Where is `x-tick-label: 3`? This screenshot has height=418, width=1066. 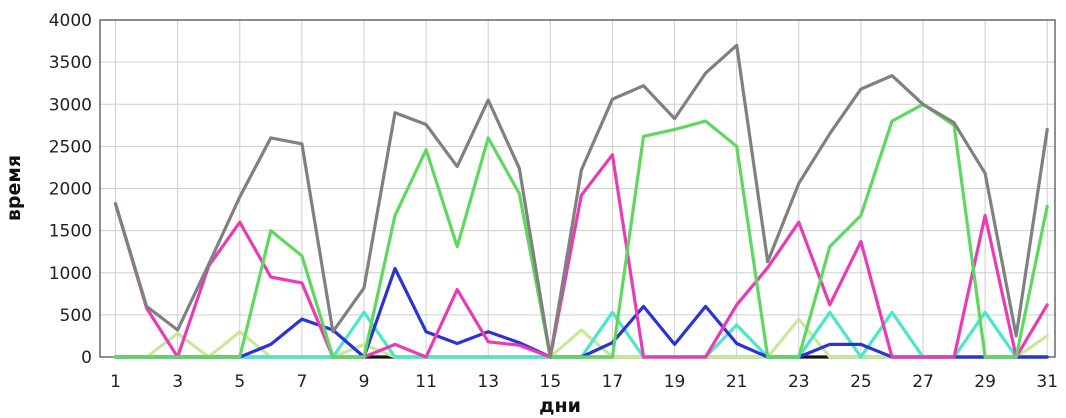
x-tick-label: 3 is located at coordinates (177, 382).